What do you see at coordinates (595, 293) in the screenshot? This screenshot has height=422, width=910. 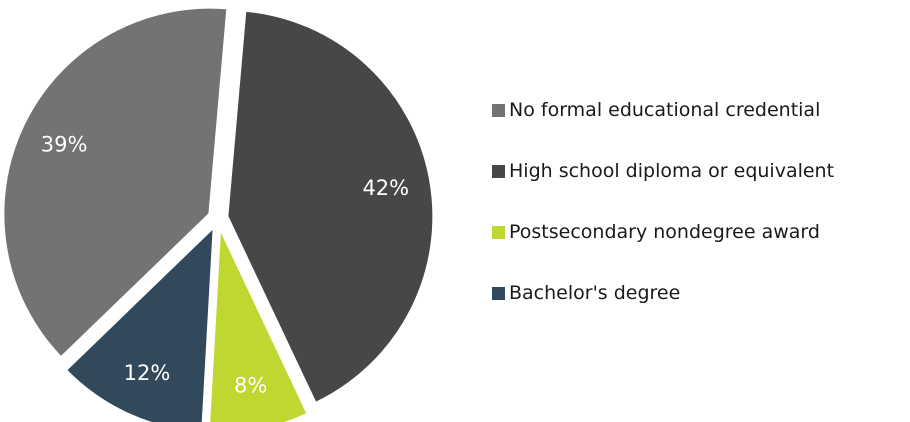 I see `legend-label: Bachelor's degree` at bounding box center [595, 293].